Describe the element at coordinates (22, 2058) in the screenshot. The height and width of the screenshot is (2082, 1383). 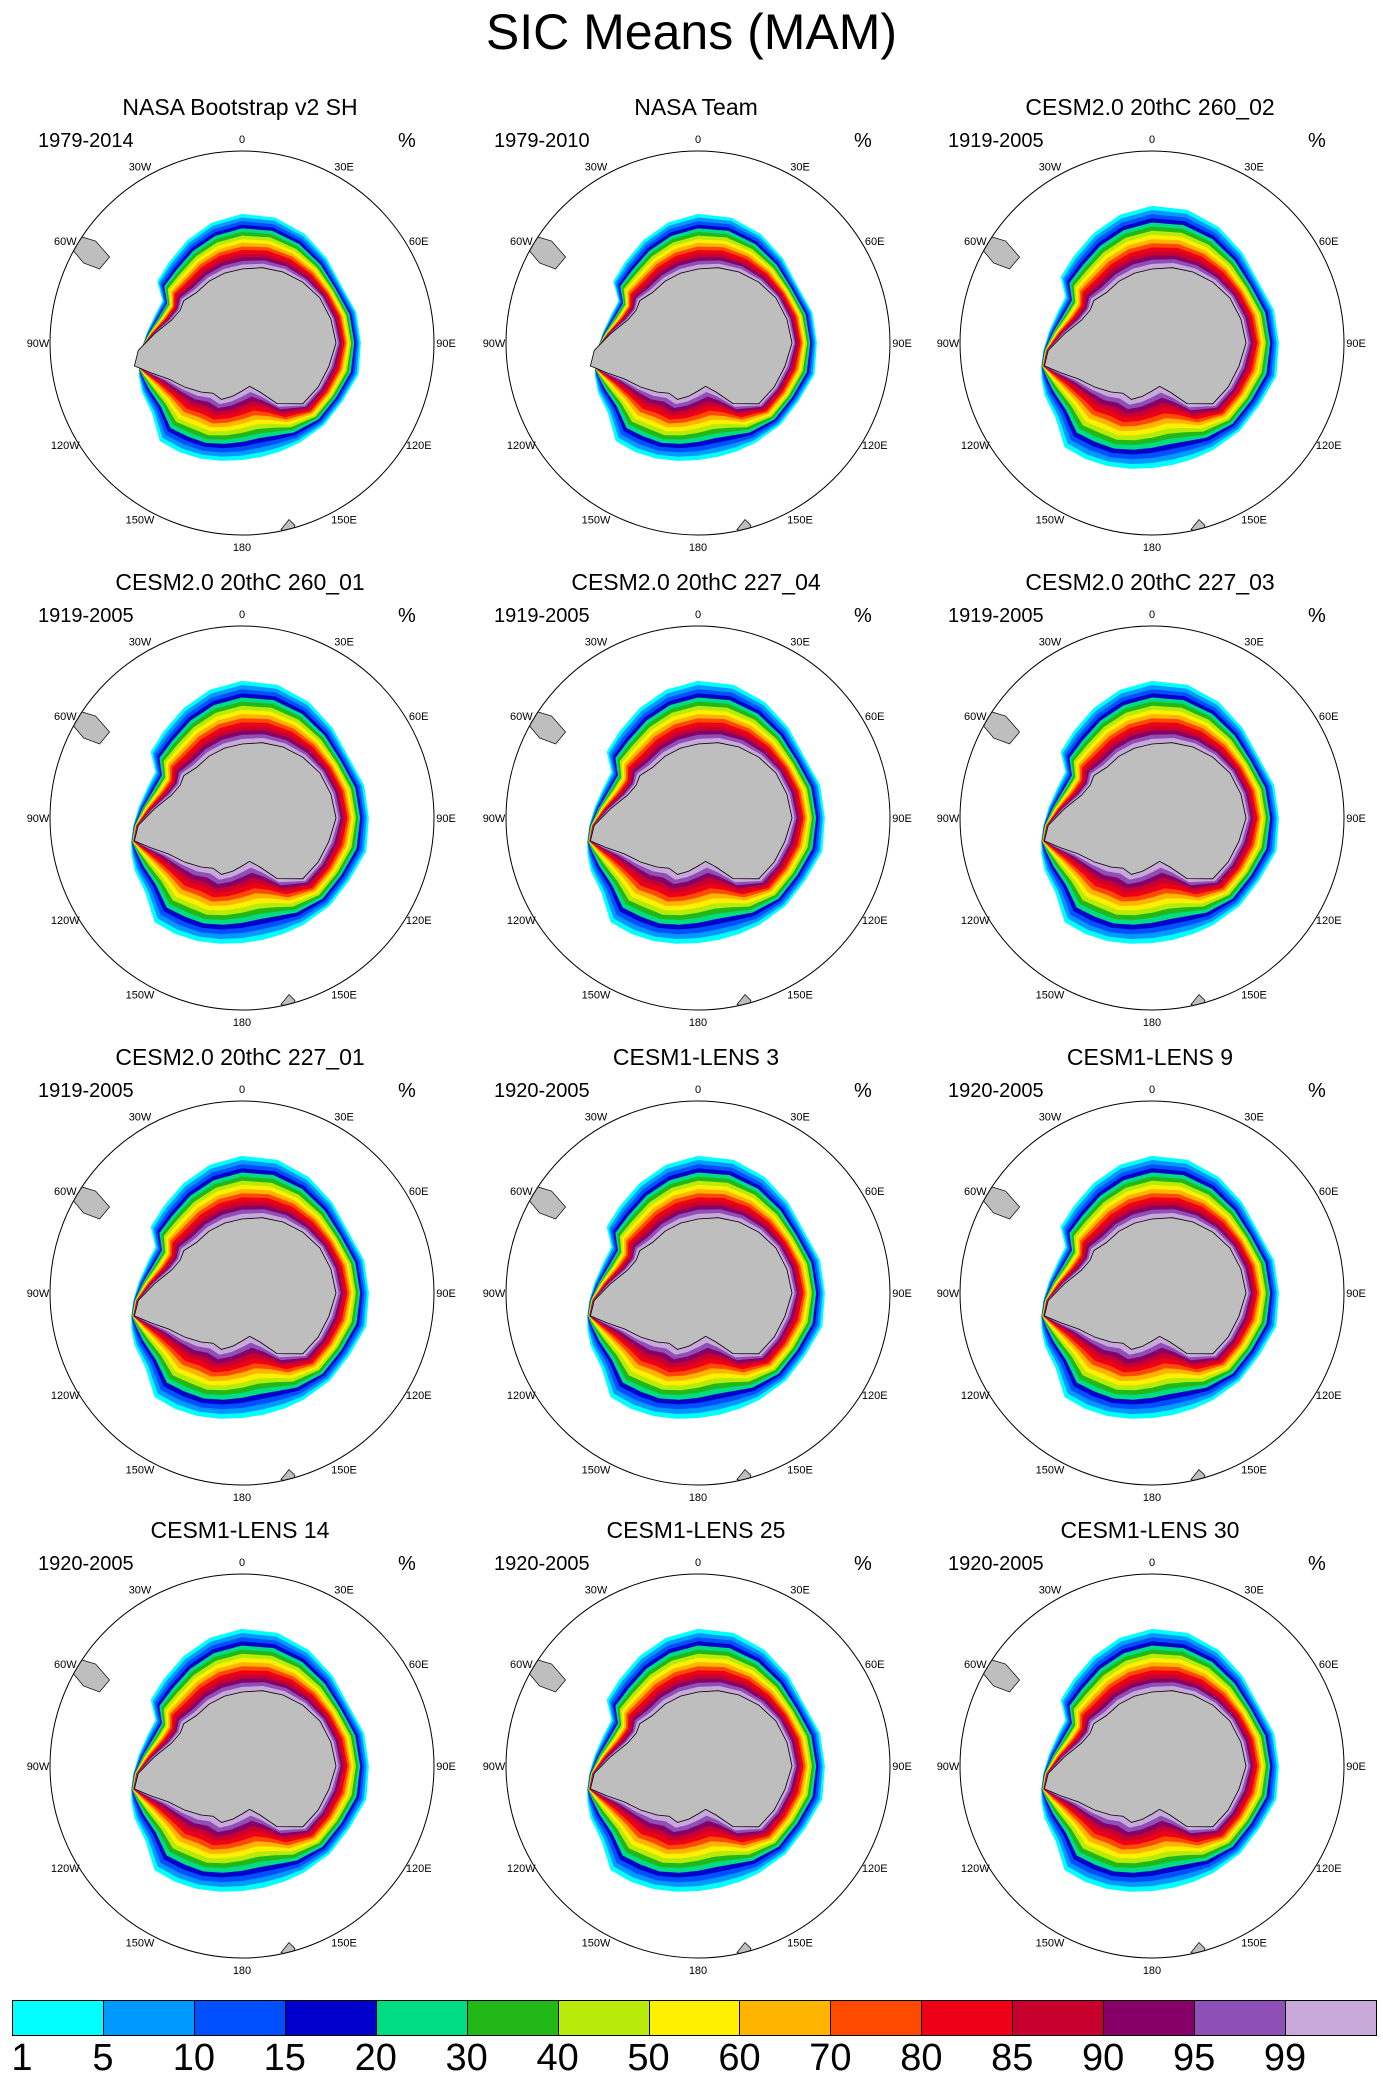
I see `colorbar-tick-label: 1` at that location.